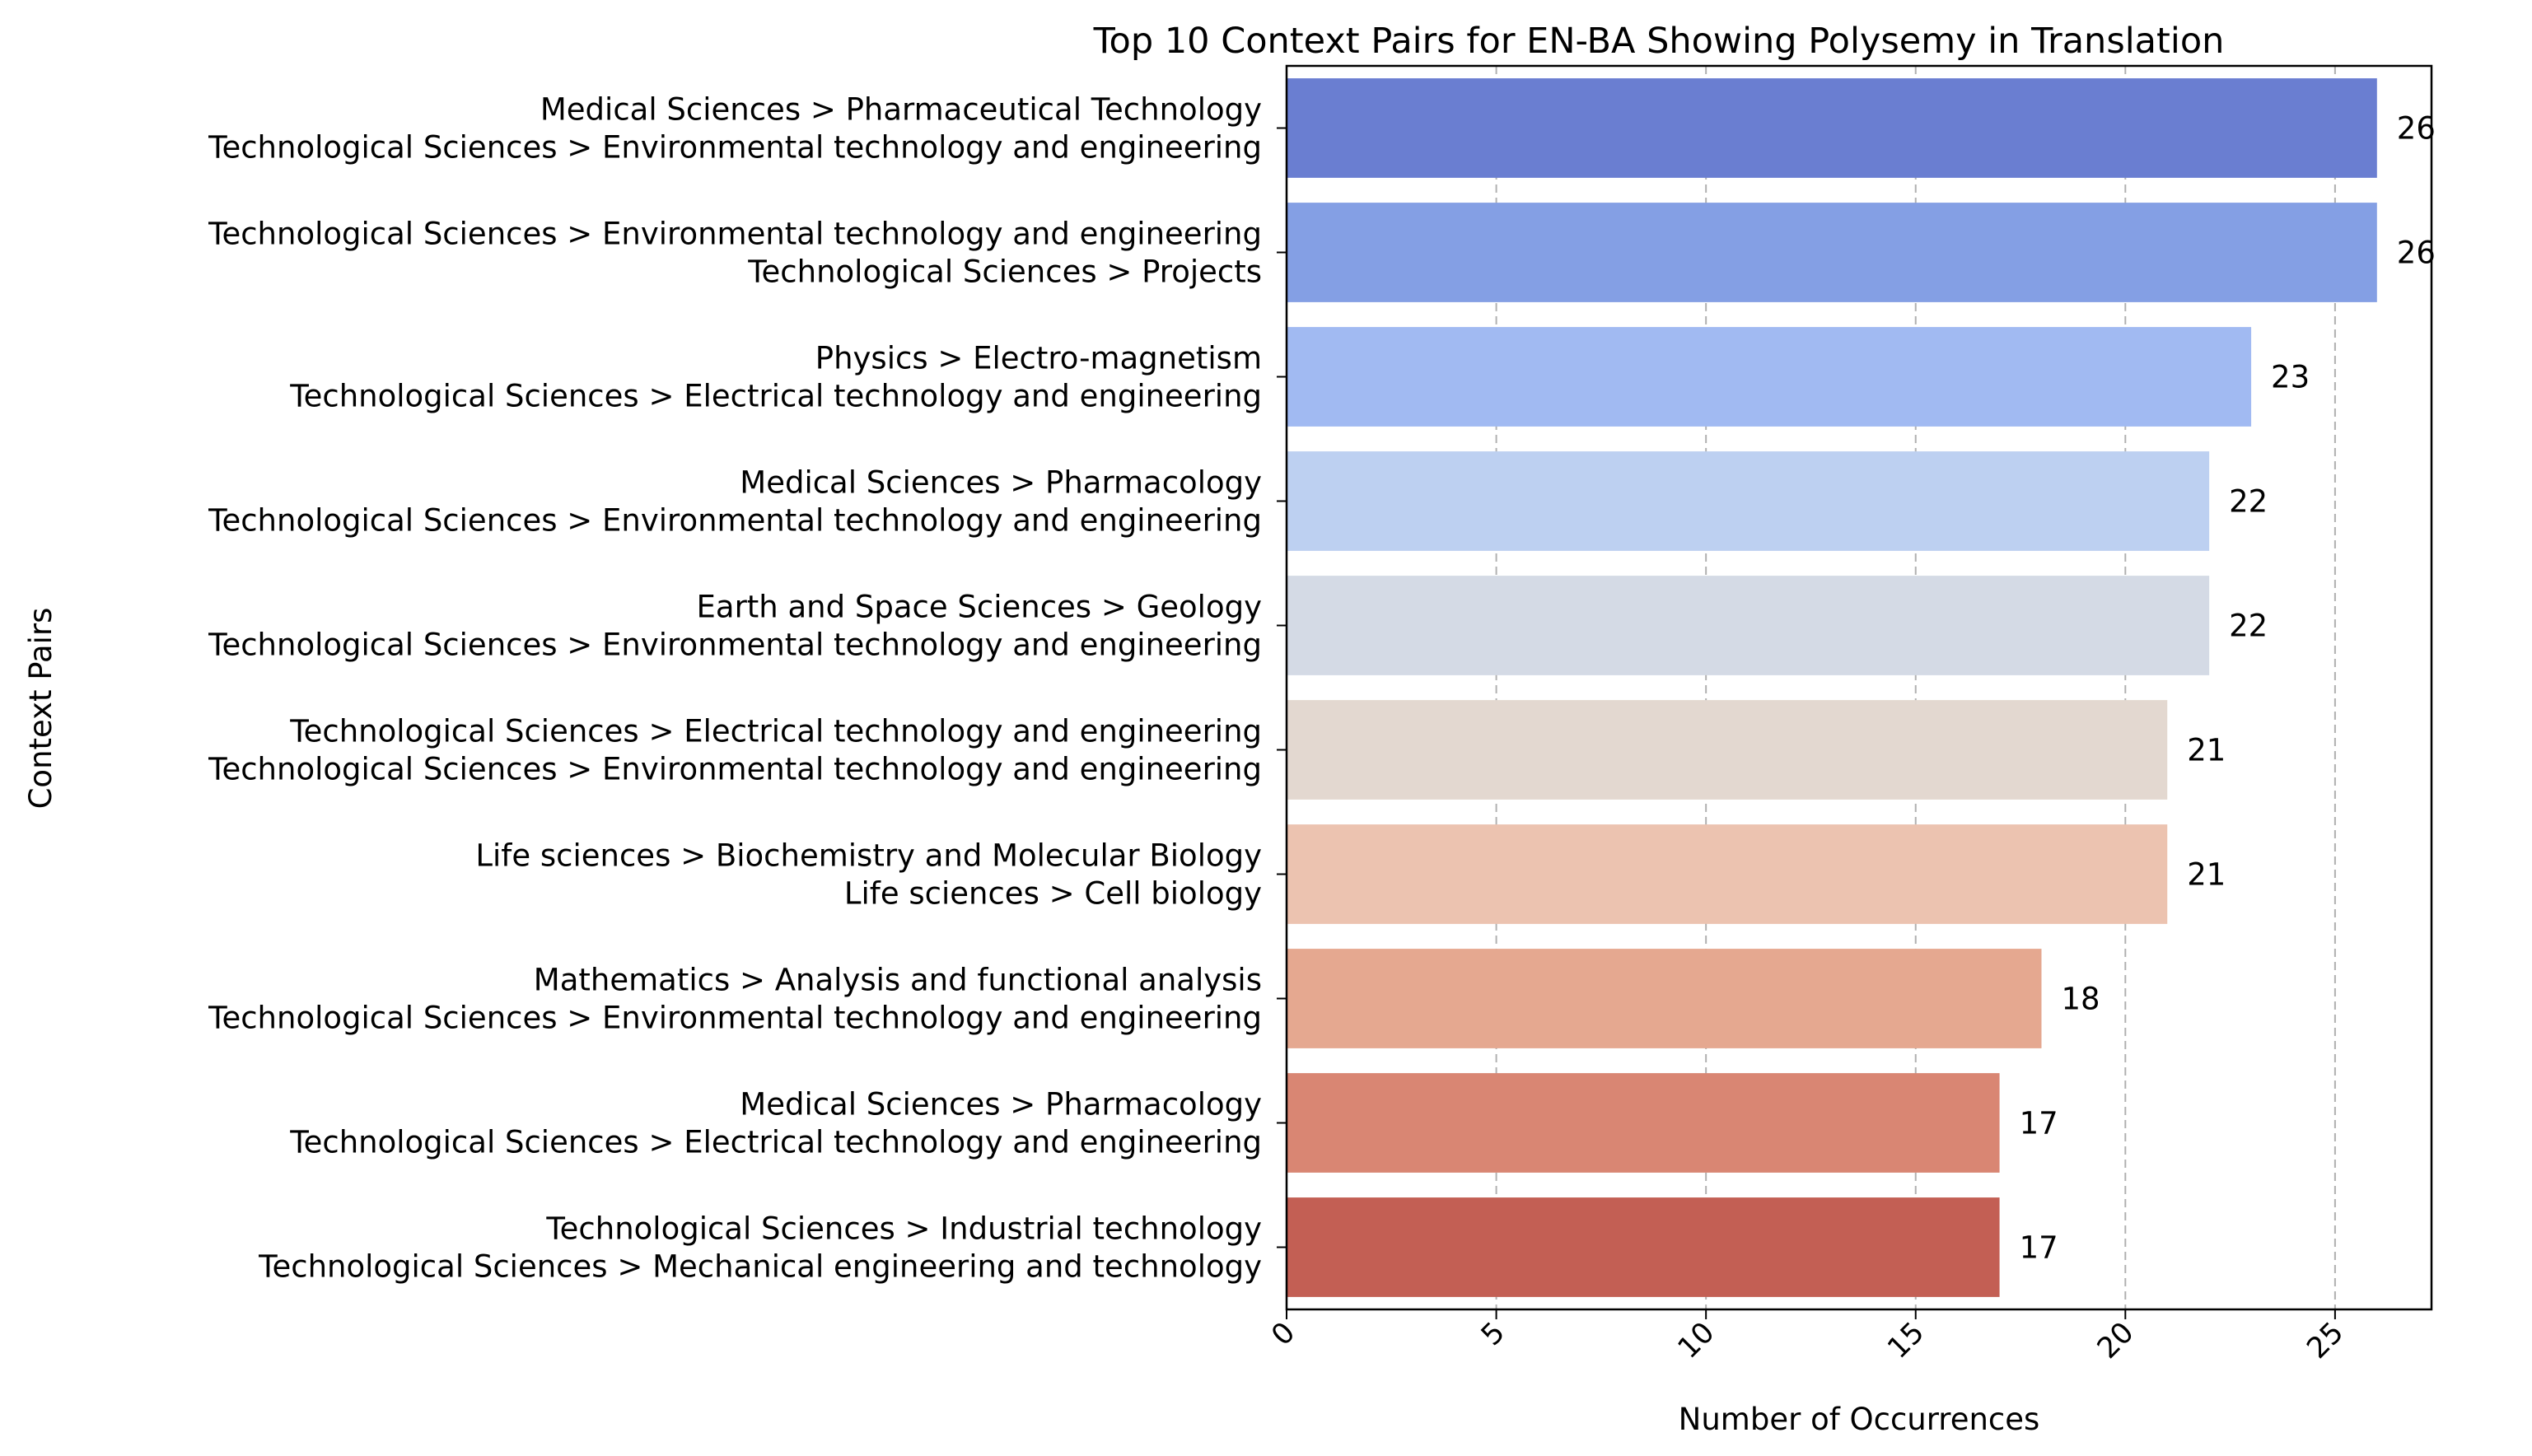 The image size is (2532, 1456). Describe the element at coordinates (2325, 1340) in the screenshot. I see `x-tick-label: 25` at that location.